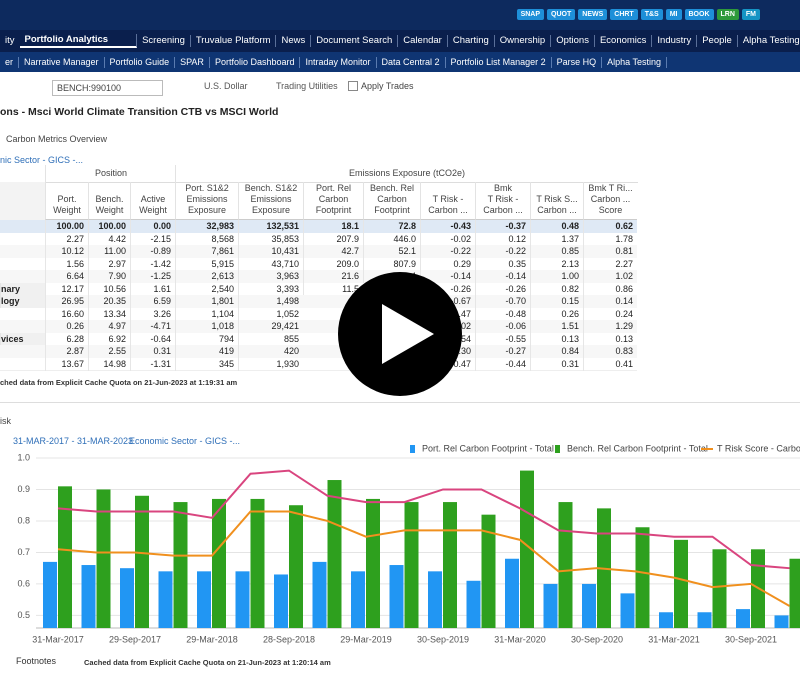  What do you see at coordinates (62, 62) in the screenshot?
I see `sub-tab: Narrative Manager` at bounding box center [62, 62].